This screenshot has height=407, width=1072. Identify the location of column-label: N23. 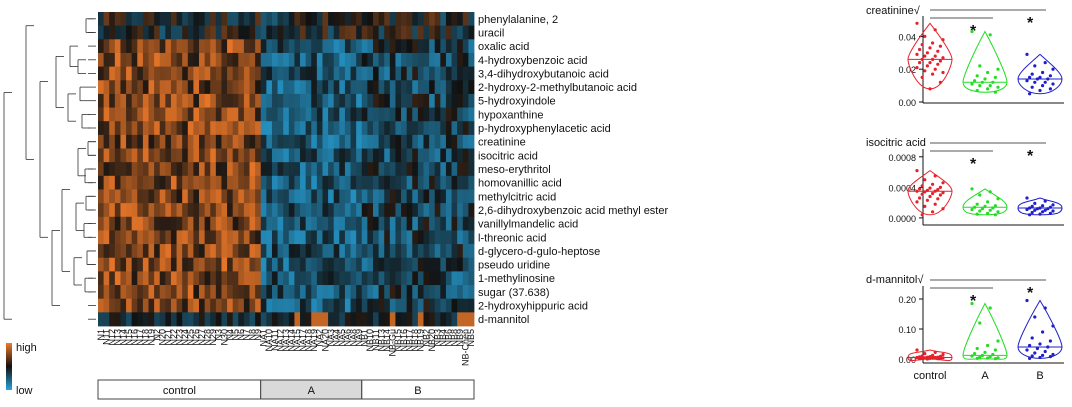
(179, 337).